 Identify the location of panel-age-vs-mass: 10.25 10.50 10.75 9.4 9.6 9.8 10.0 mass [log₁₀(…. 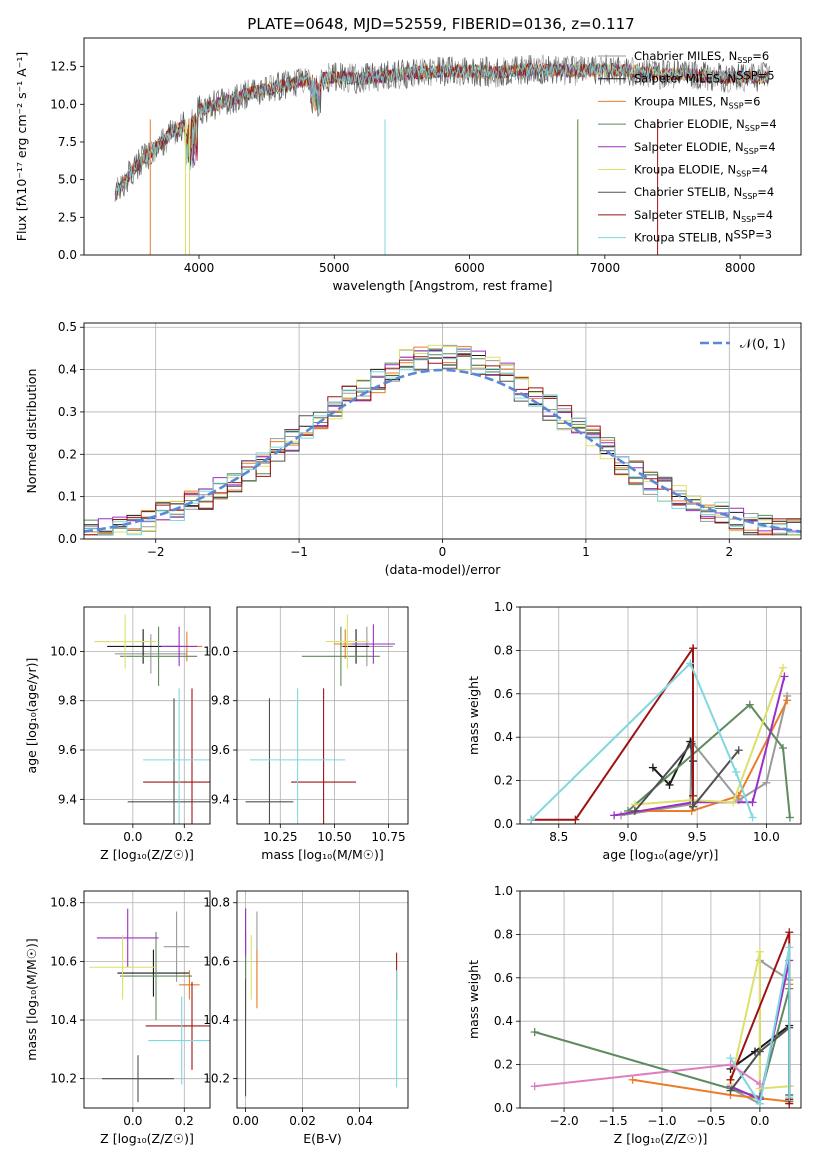
(306, 734).